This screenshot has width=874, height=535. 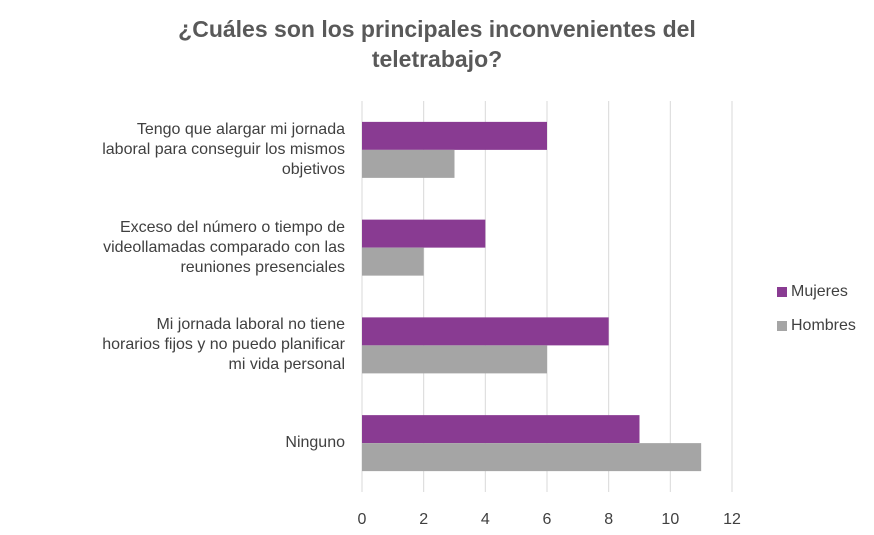 I want to click on x-tick-label: 2, so click(x=423, y=519).